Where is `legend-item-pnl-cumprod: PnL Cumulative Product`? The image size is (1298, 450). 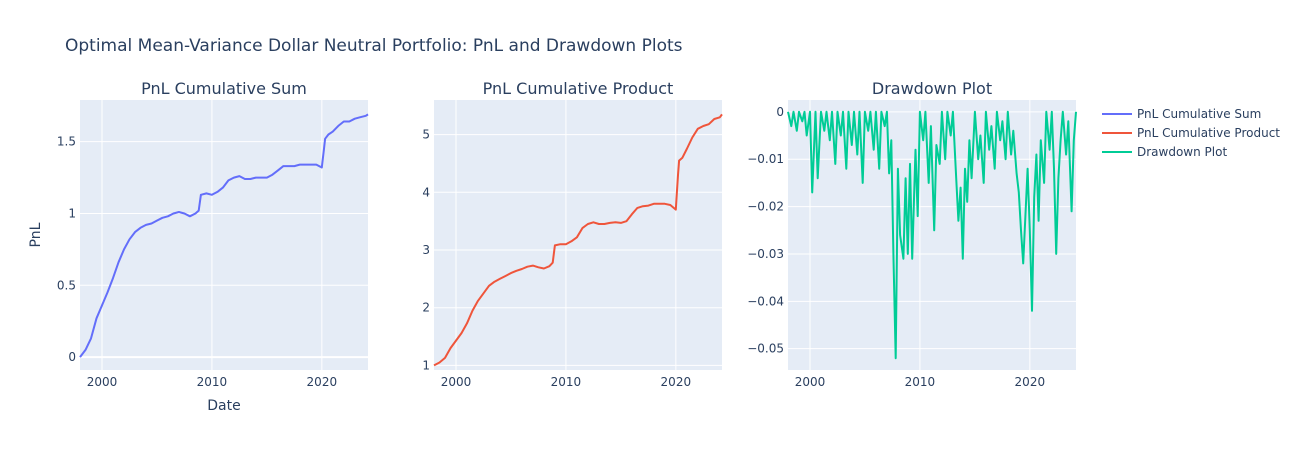 legend-item-pnl-cumprod: PnL Cumulative Product is located at coordinates (1191, 133).